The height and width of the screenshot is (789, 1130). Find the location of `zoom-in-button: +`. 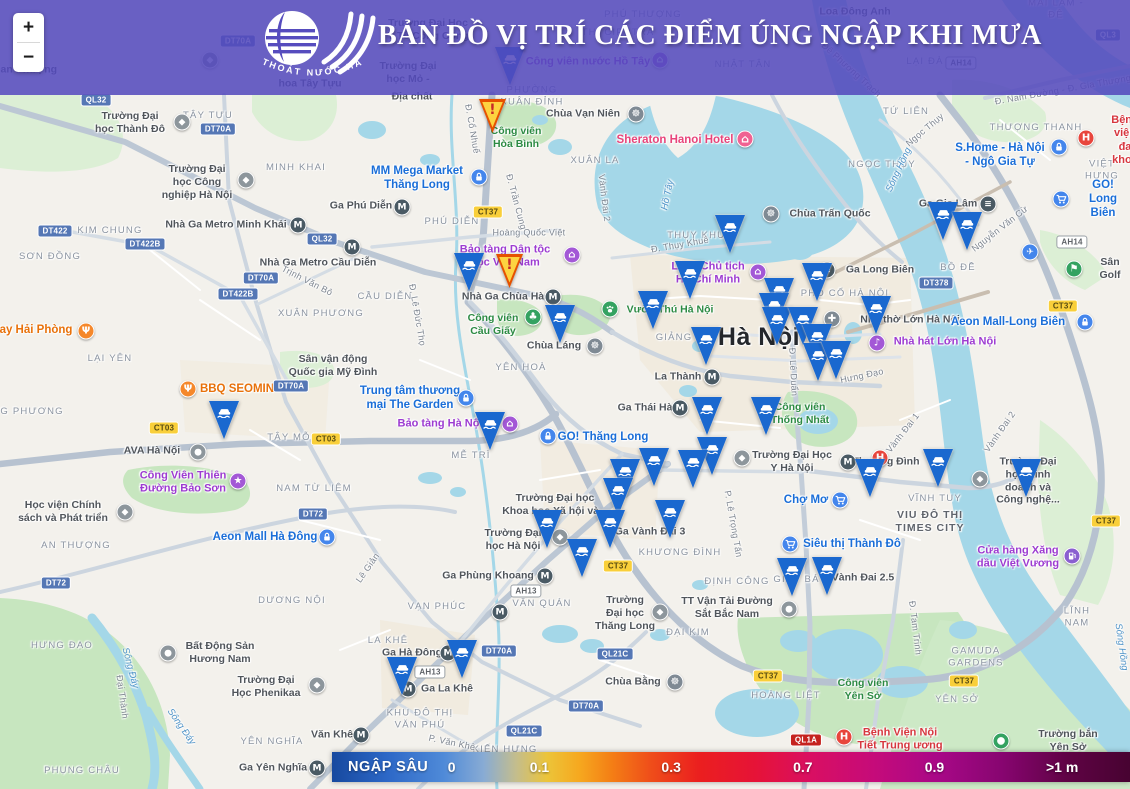

zoom-in-button: + is located at coordinates (28, 27).